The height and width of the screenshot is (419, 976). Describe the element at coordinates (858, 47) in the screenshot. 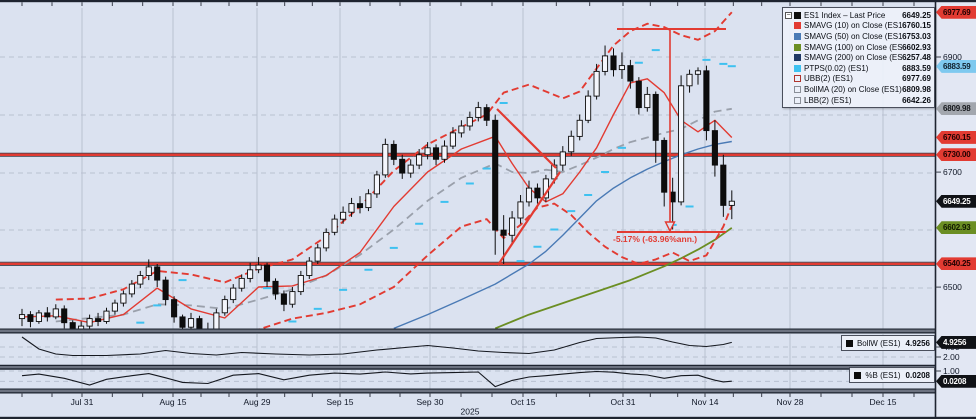

I see `legend-row-smavg: SMAVG (100) on Close (ES1) 6602.93` at that location.